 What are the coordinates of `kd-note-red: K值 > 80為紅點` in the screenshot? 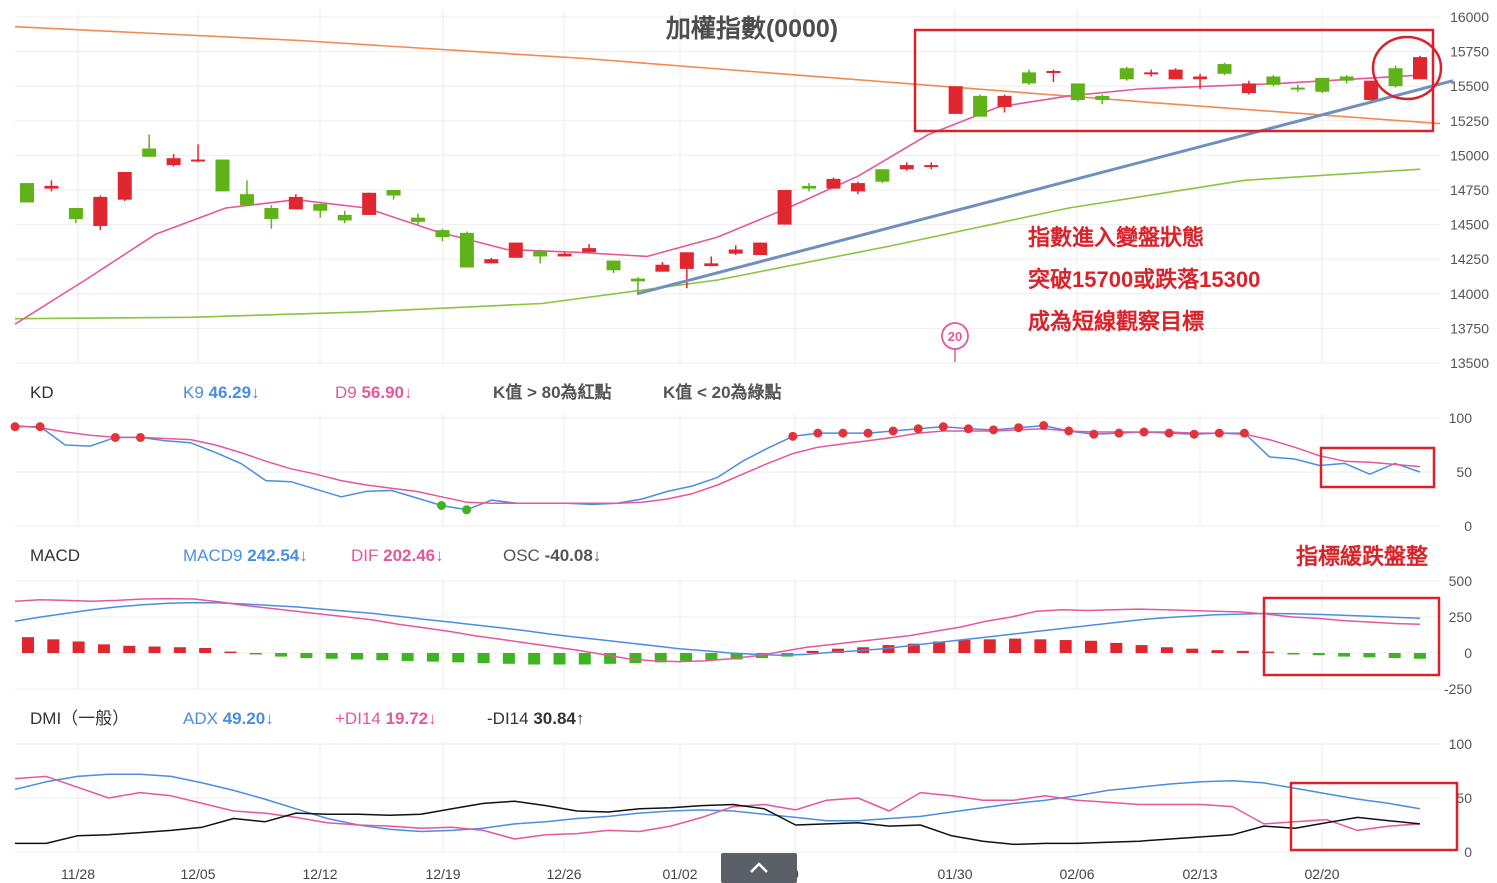 It's located at (552, 392).